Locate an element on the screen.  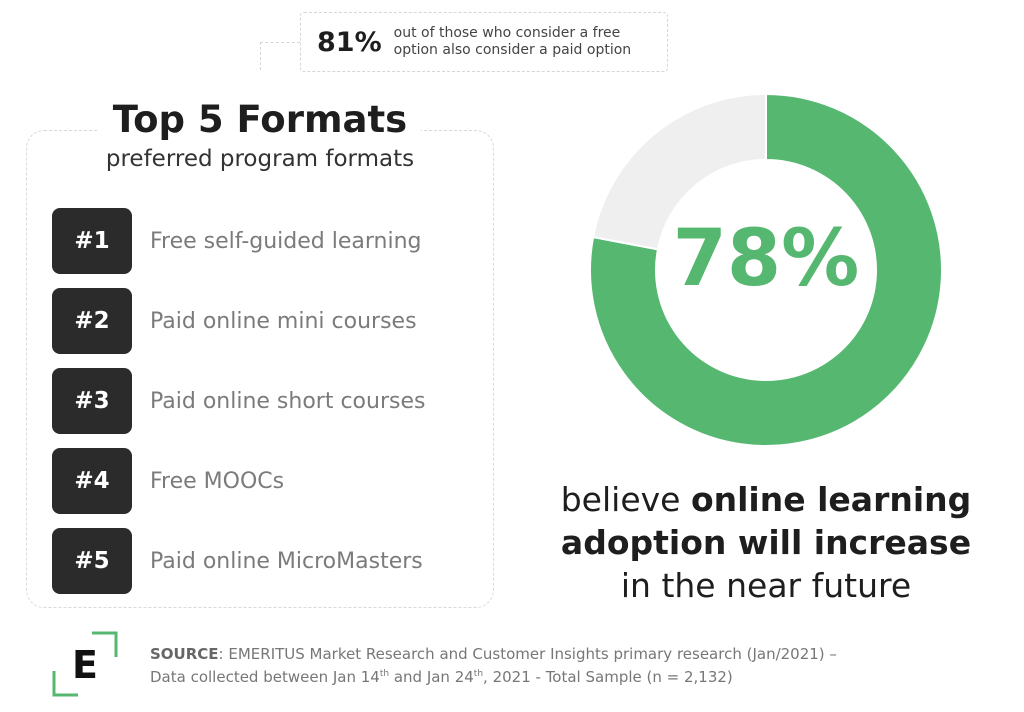
callout-text-line1: out of those who consider a free is located at coordinates (507, 33).